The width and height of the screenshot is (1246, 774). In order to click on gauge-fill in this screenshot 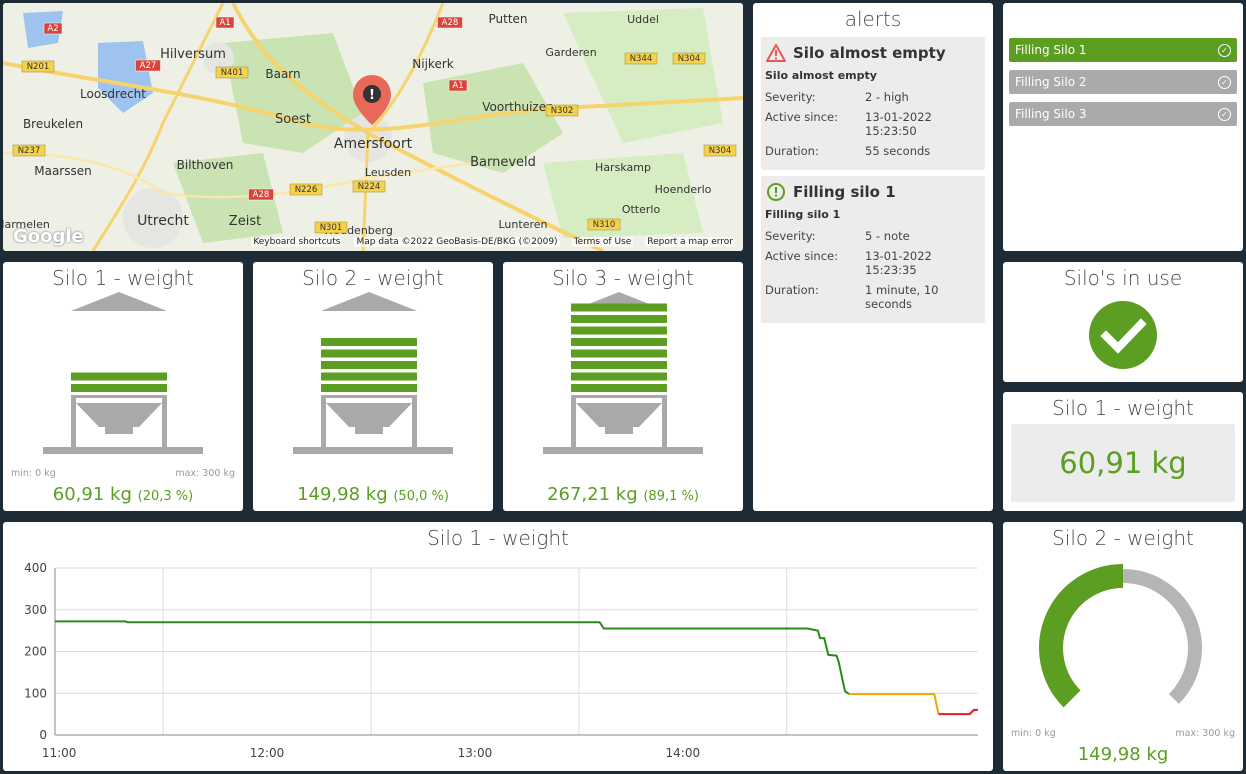, I will do `click(1081, 636)`.